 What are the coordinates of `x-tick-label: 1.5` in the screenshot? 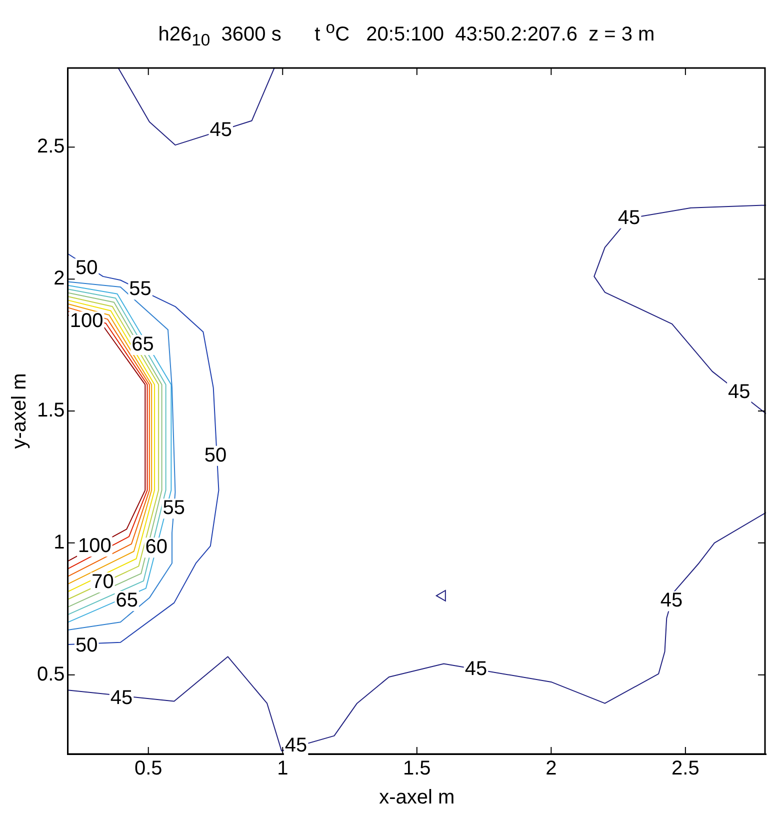 It's located at (416, 769).